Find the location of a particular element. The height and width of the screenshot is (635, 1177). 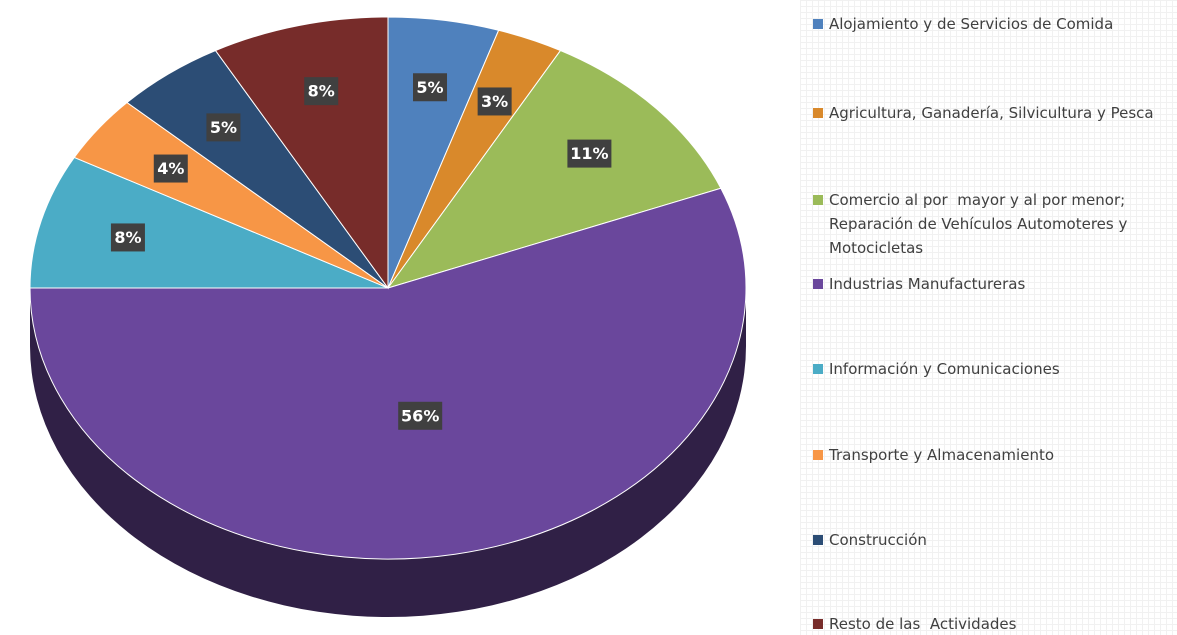

data-label-text: 4% is located at coordinates (170, 168).